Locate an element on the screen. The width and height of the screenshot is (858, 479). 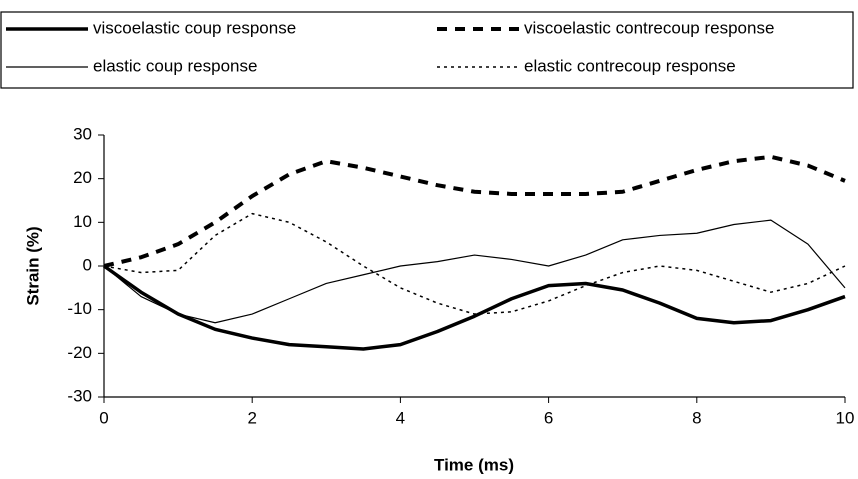
y-tick-label: 30 is located at coordinates (82, 133).